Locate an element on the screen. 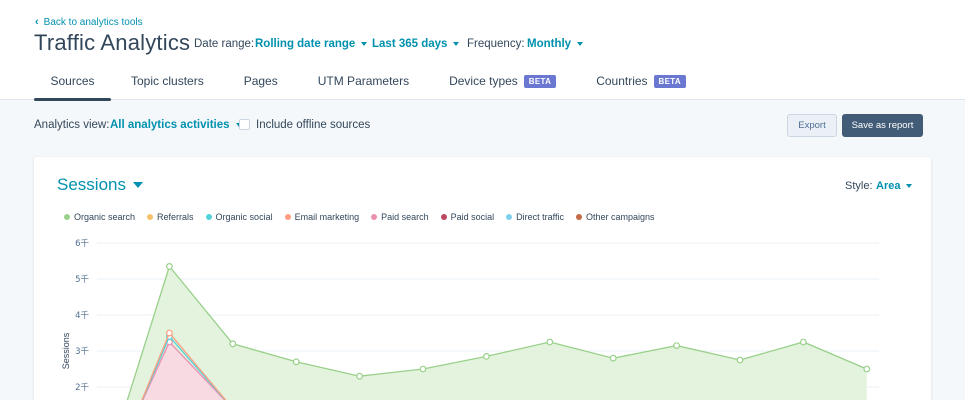 The image size is (965, 400). analytics-view-dropdown: All analytics activities is located at coordinates (176, 125).